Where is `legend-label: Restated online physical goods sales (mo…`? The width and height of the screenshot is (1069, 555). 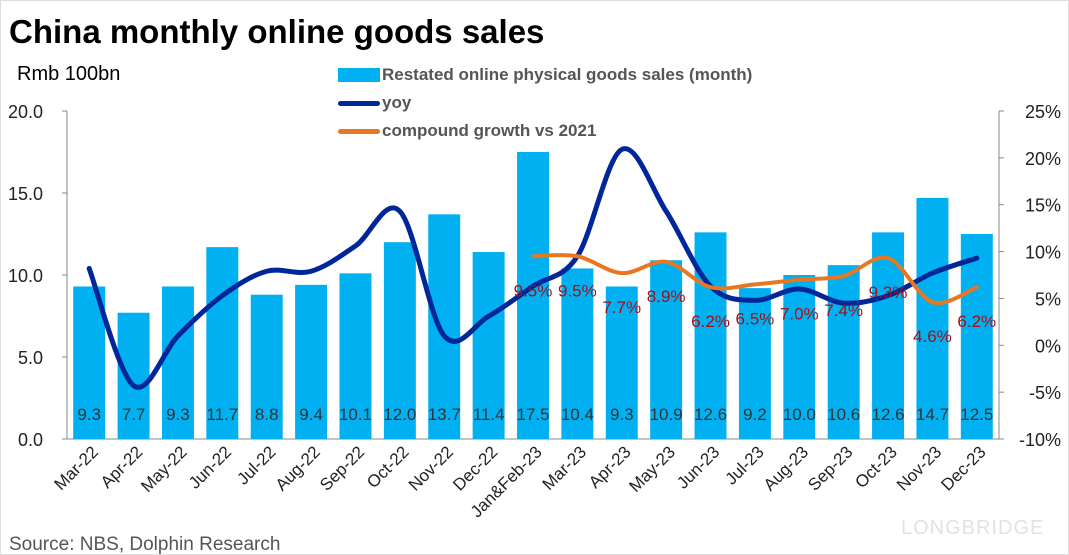
legend-label: Restated online physical goods sales (mo… is located at coordinates (567, 74).